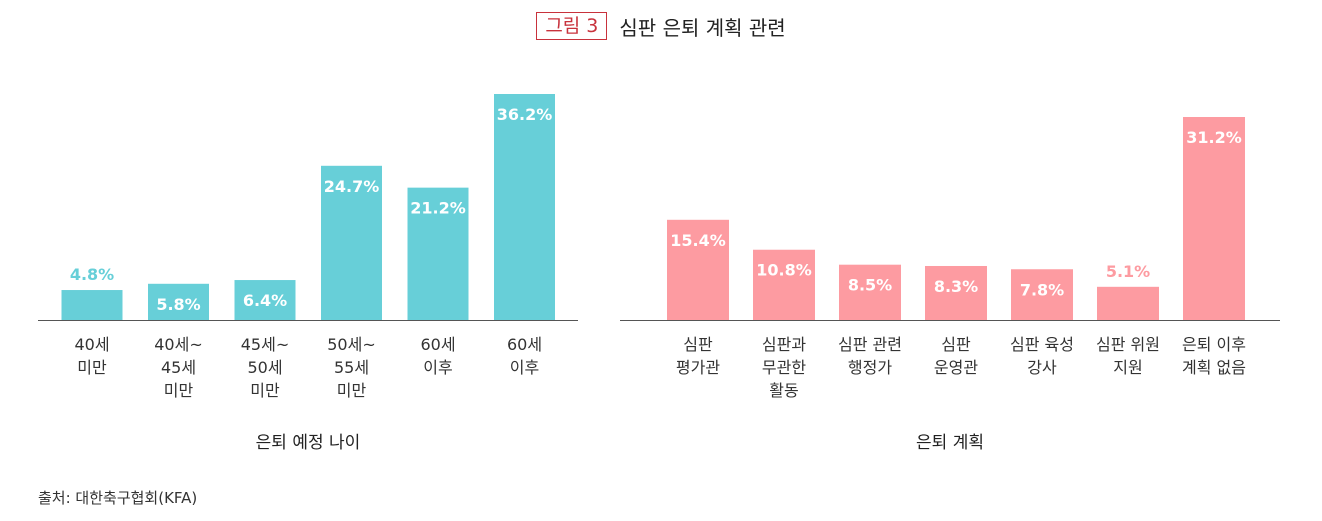  Describe the element at coordinates (784, 270) in the screenshot. I see `data-label: 10.8%` at that location.